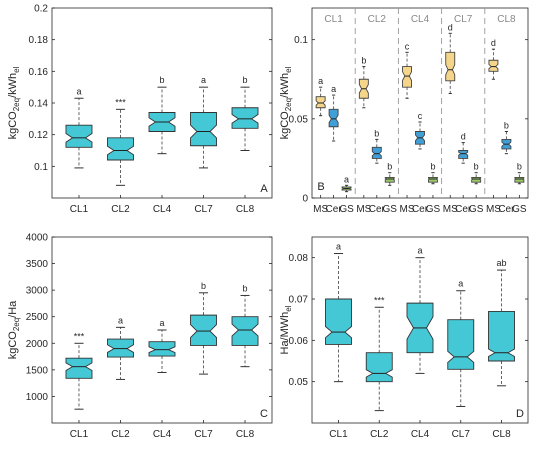 The image size is (550, 449). What do you see at coordinates (519, 167) in the screenshot?
I see `panel-b-sig-letter-4-2: b` at bounding box center [519, 167].